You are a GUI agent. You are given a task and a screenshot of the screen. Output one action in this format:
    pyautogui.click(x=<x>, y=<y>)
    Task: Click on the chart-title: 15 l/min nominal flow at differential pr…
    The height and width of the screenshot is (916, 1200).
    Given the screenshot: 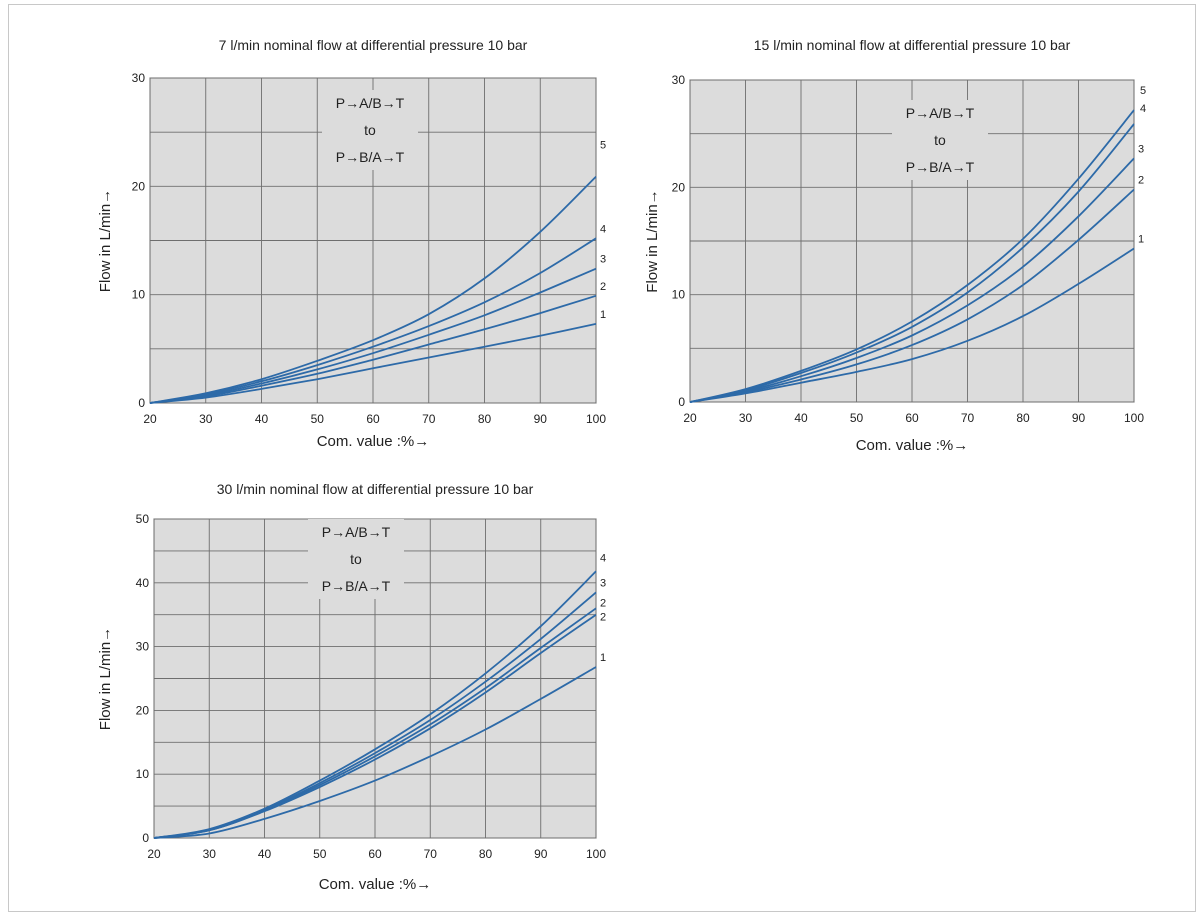 What is the action you would take?
    pyautogui.click(x=912, y=45)
    